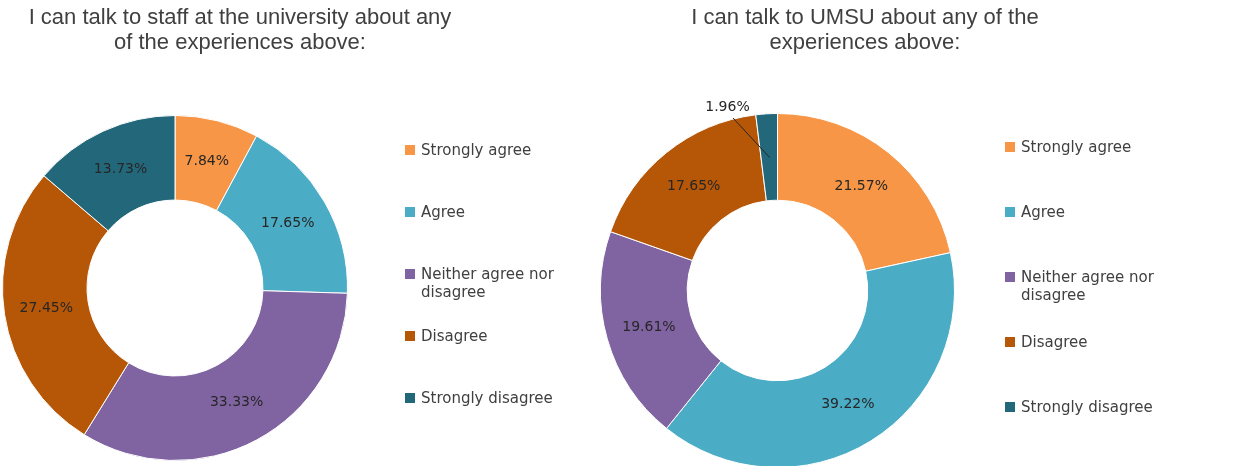  What do you see at coordinates (865, 29) in the screenshot?
I see `chart-title: I can talk to UMSU about any of the experiences above:` at bounding box center [865, 29].